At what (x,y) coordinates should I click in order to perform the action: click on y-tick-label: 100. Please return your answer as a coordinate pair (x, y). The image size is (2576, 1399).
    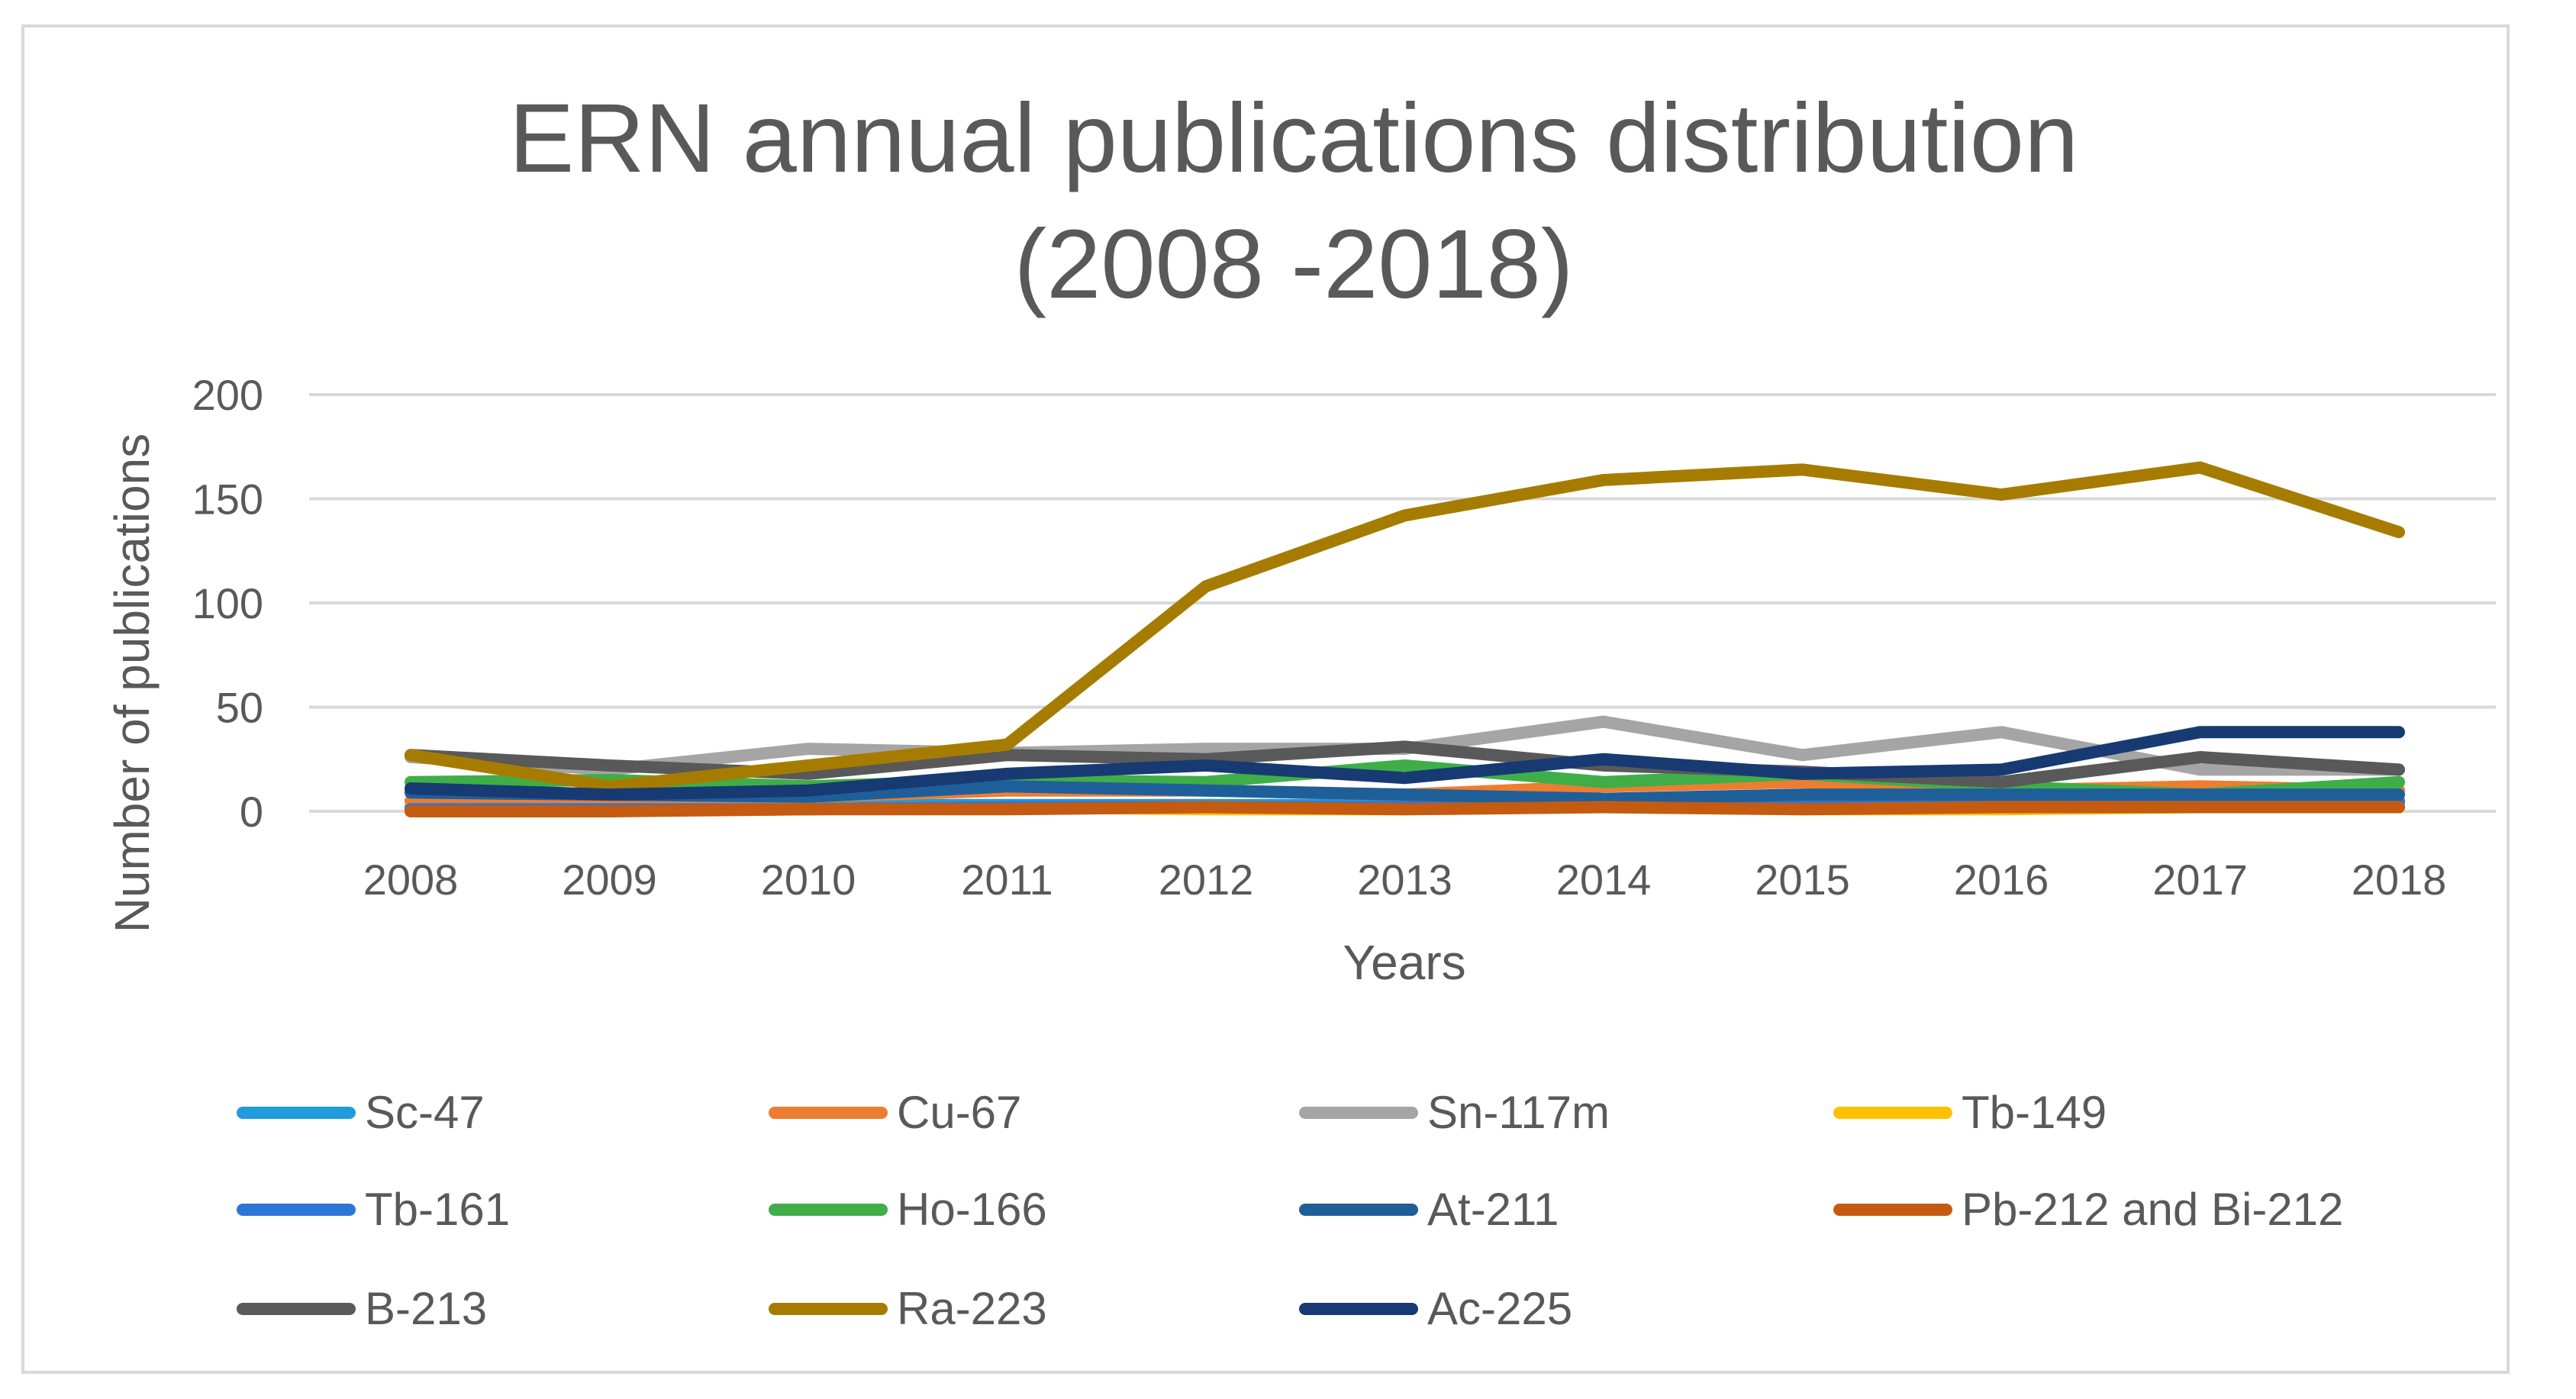
    Looking at the image, I should click on (228, 603).